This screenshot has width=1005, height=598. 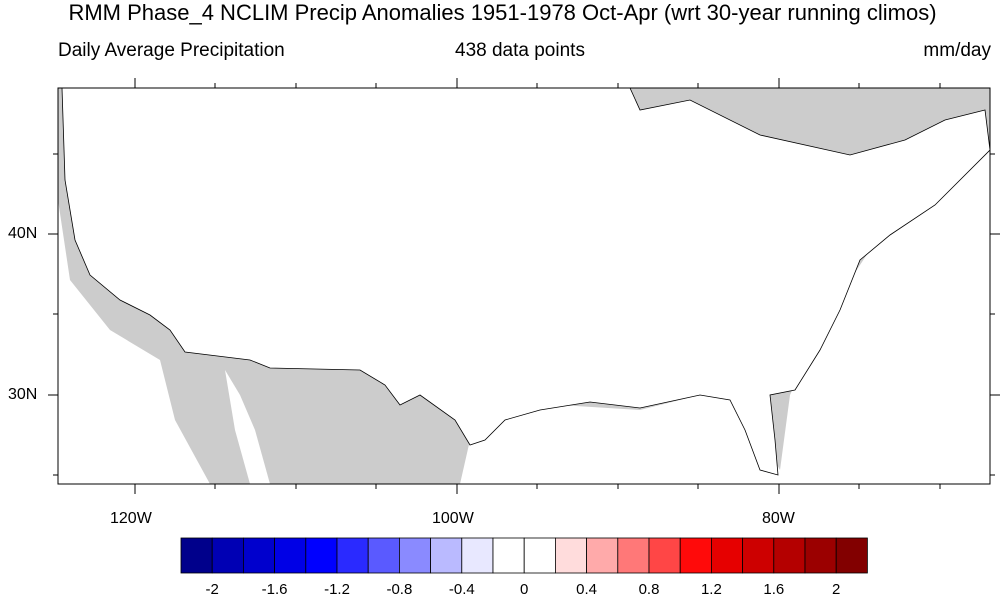 I want to click on colorbar-label: -2, so click(x=212, y=589).